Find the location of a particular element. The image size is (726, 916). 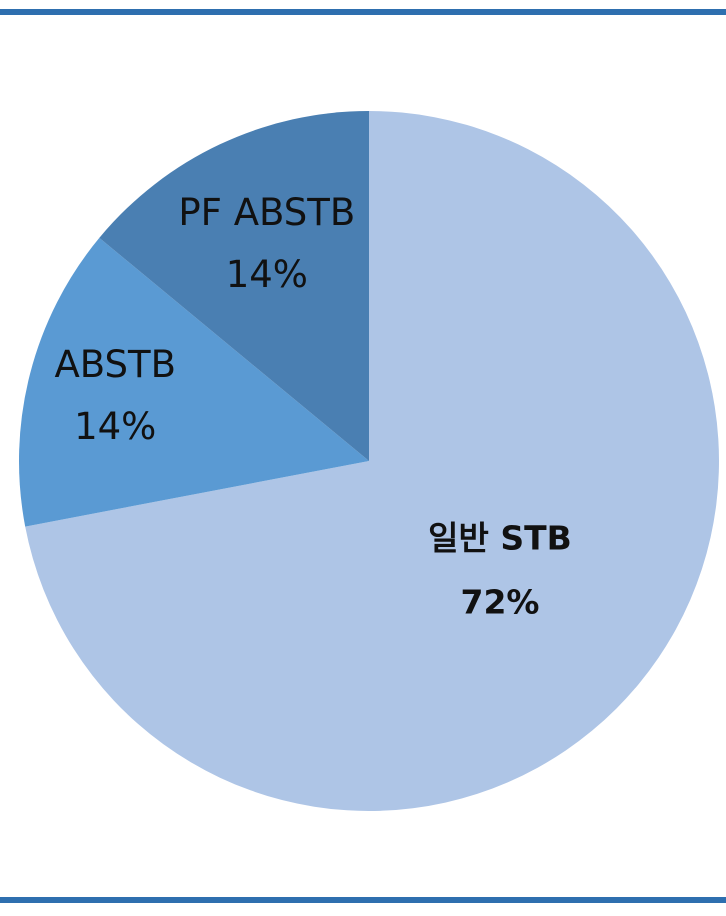

slice-percent-abstb: 14% is located at coordinates (115, 426).